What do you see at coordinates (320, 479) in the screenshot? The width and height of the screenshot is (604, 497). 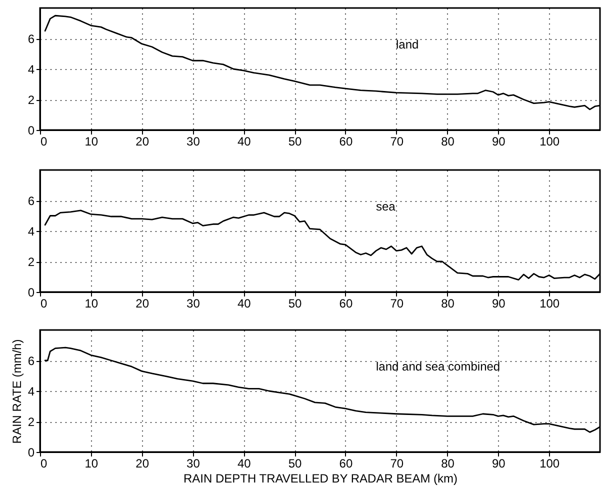 I see `x-axis-title: RAIN DEPTH TRAVELLED BY RADAR BEAM (km)` at bounding box center [320, 479].